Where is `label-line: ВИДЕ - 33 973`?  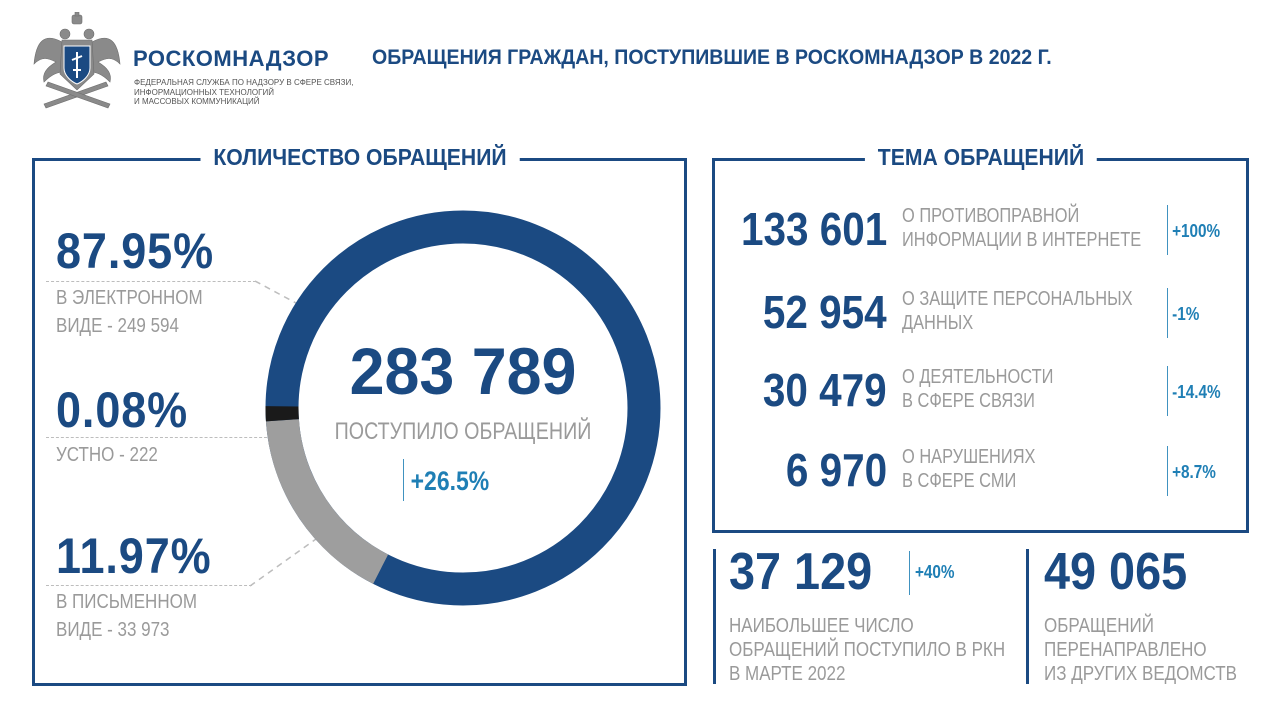
label-line: ВИДЕ - 33 973 is located at coordinates (113, 630).